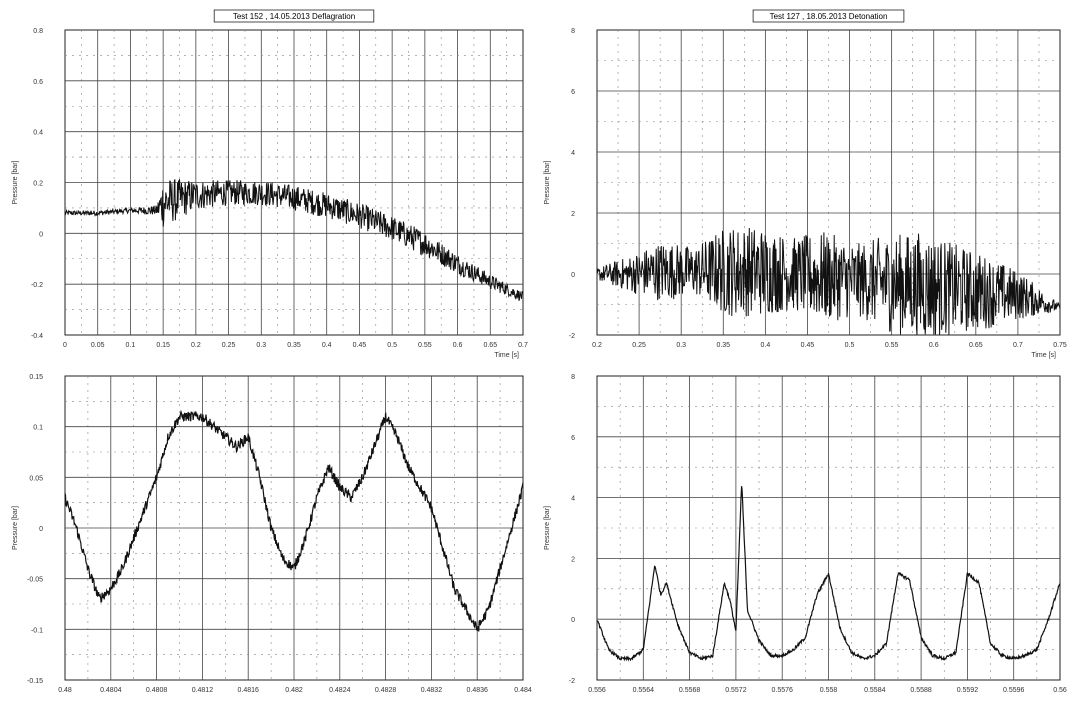 This screenshot has height=715, width=1067. What do you see at coordinates (38, 428) in the screenshot?
I see `y-tick-label: 0.1` at bounding box center [38, 428].